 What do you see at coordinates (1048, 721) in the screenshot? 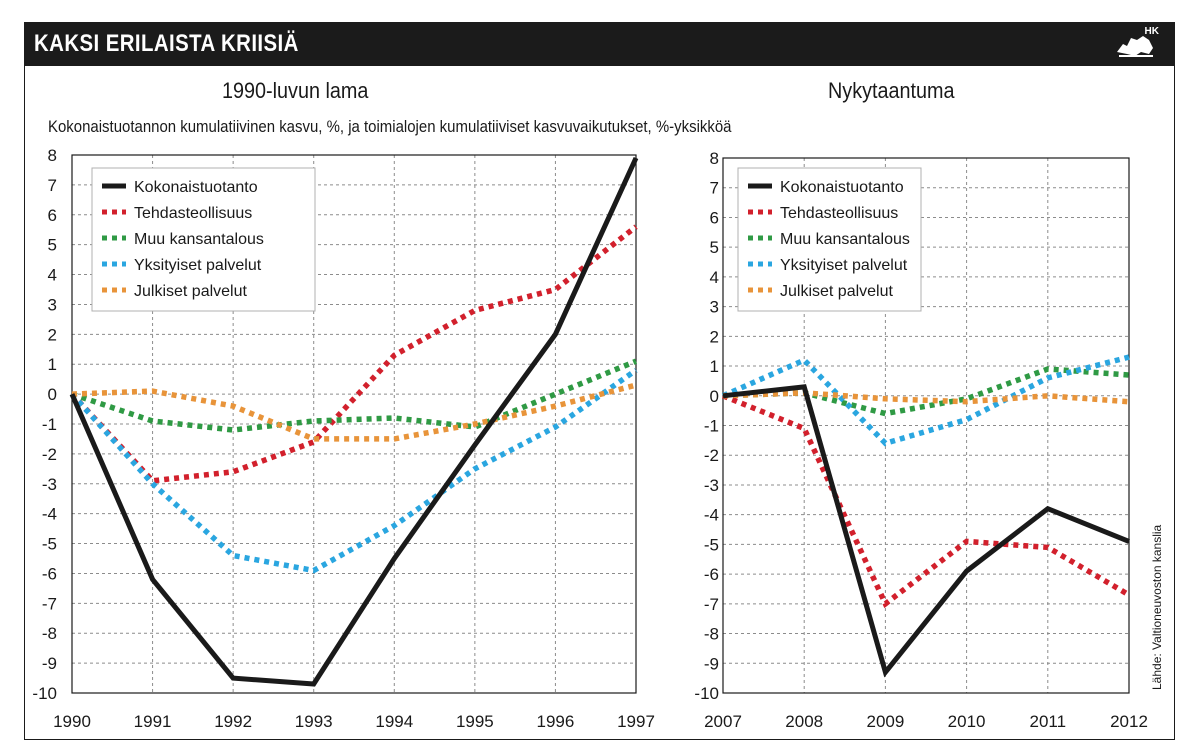
I see `x-tick-label: 2011` at bounding box center [1048, 721].